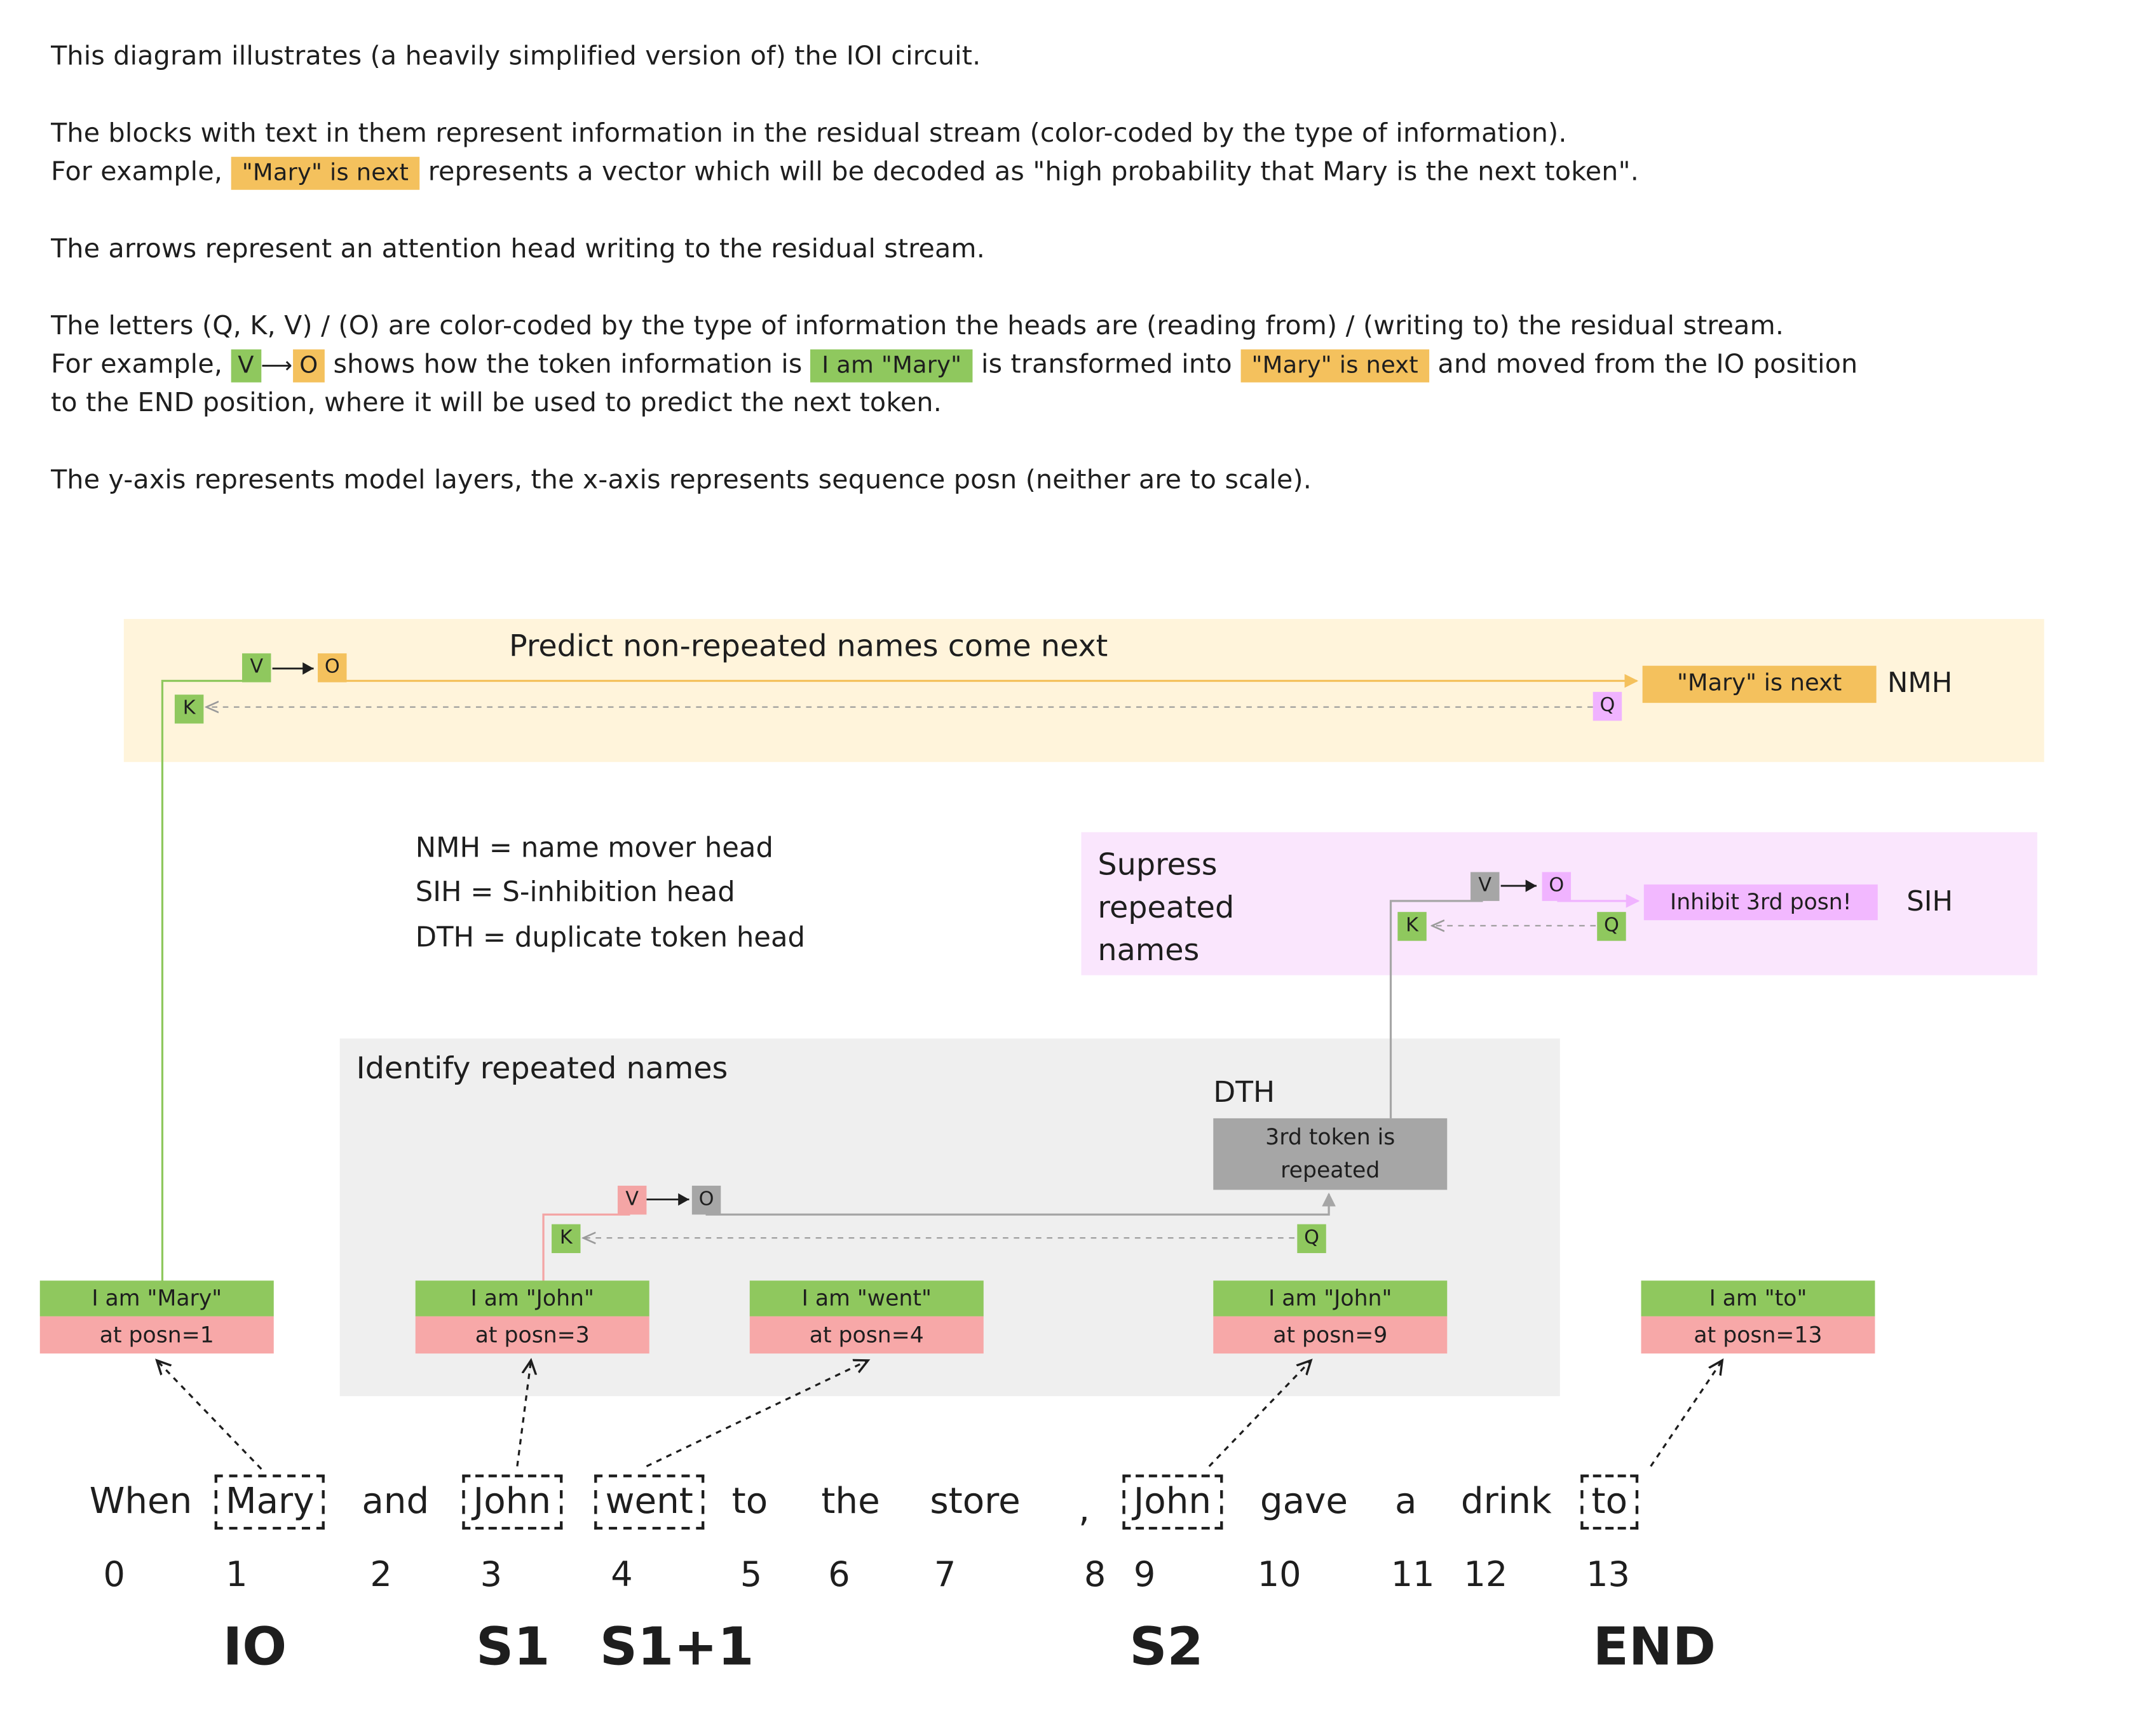 The height and width of the screenshot is (1736, 2146). What do you see at coordinates (1144, 1574) in the screenshot?
I see `index-9: 9` at bounding box center [1144, 1574].